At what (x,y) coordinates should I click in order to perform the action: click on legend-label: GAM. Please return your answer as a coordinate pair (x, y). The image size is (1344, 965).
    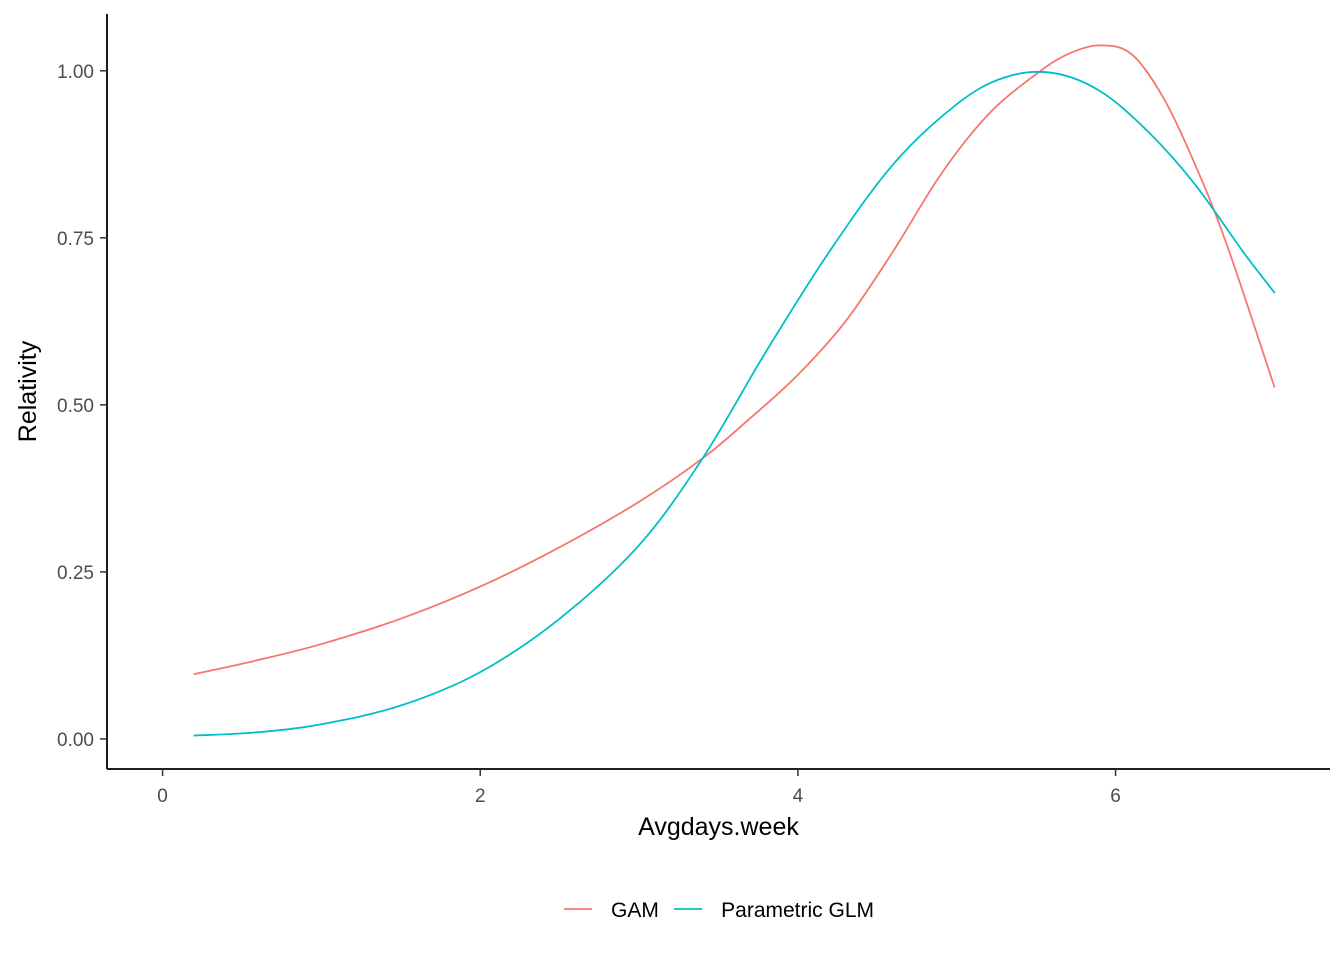
    Looking at the image, I should click on (635, 910).